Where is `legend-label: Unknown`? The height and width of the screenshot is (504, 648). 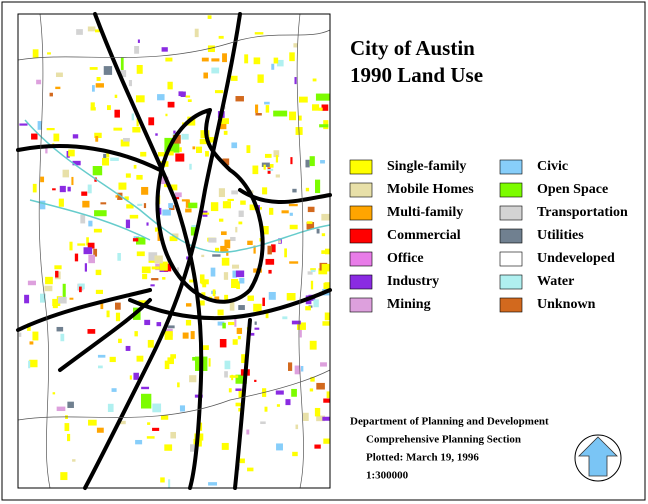 legend-label: Unknown is located at coordinates (566, 304).